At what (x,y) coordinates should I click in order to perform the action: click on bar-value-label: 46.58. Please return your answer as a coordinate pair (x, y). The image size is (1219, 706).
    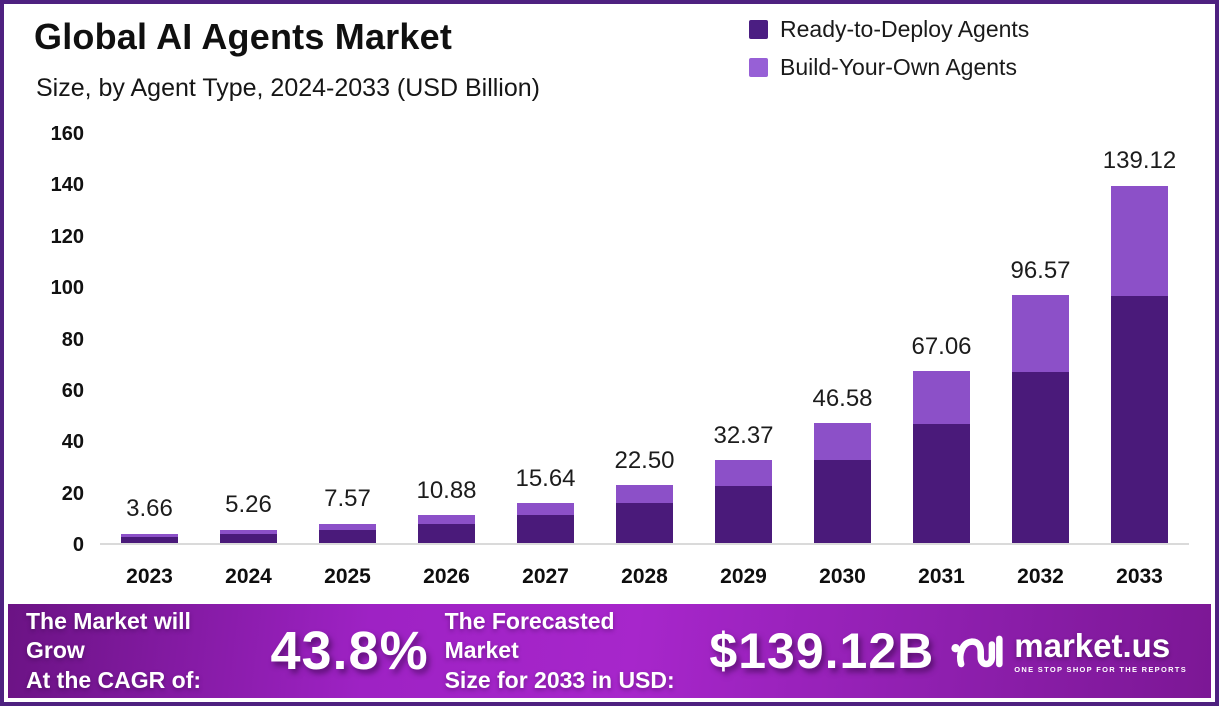
    Looking at the image, I should click on (842, 399).